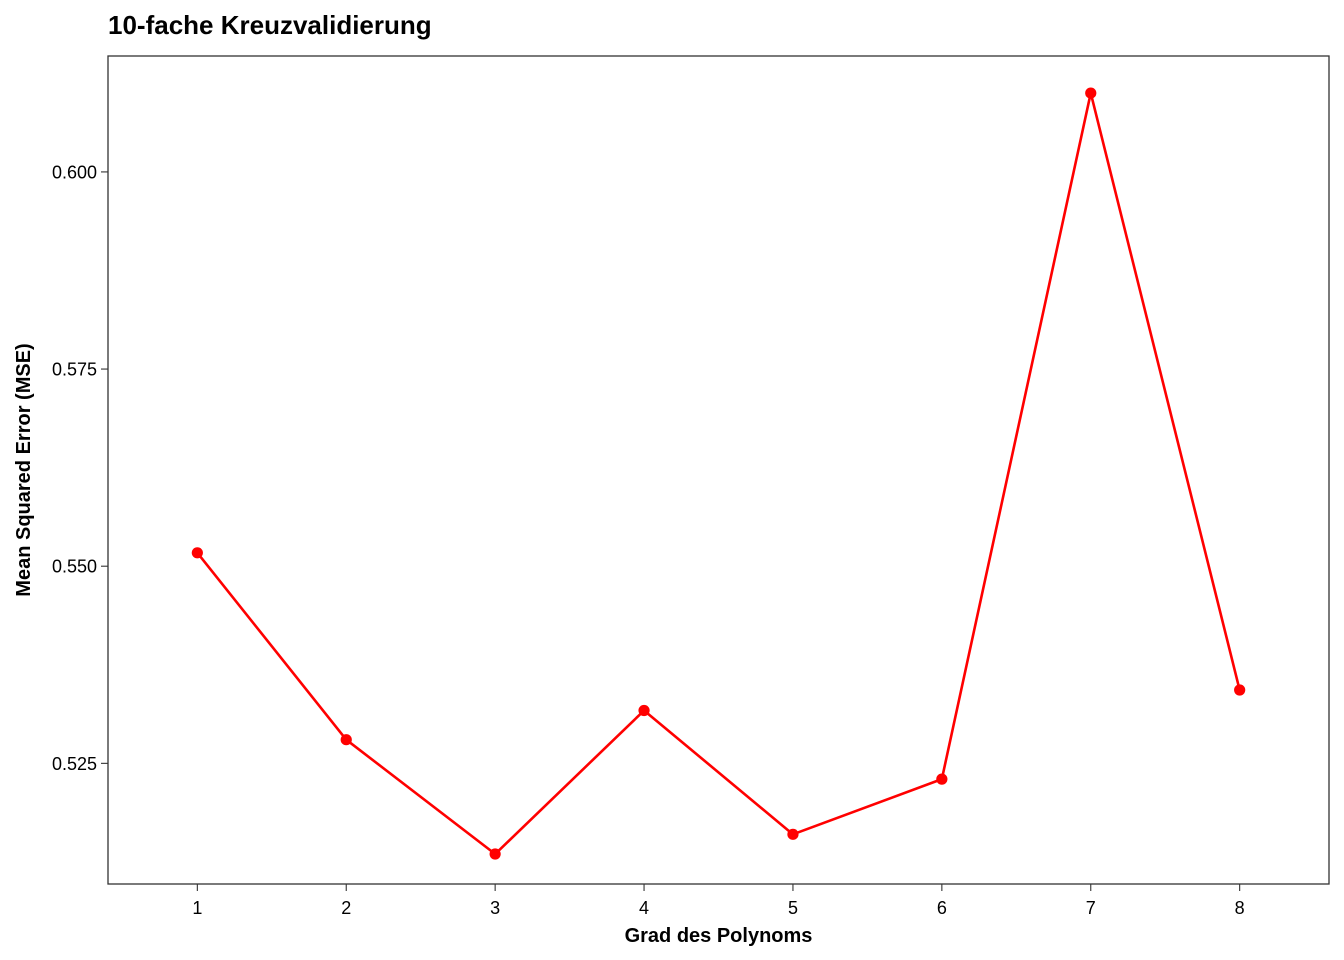  I want to click on y-tick-label: 0.600, so click(74, 172).